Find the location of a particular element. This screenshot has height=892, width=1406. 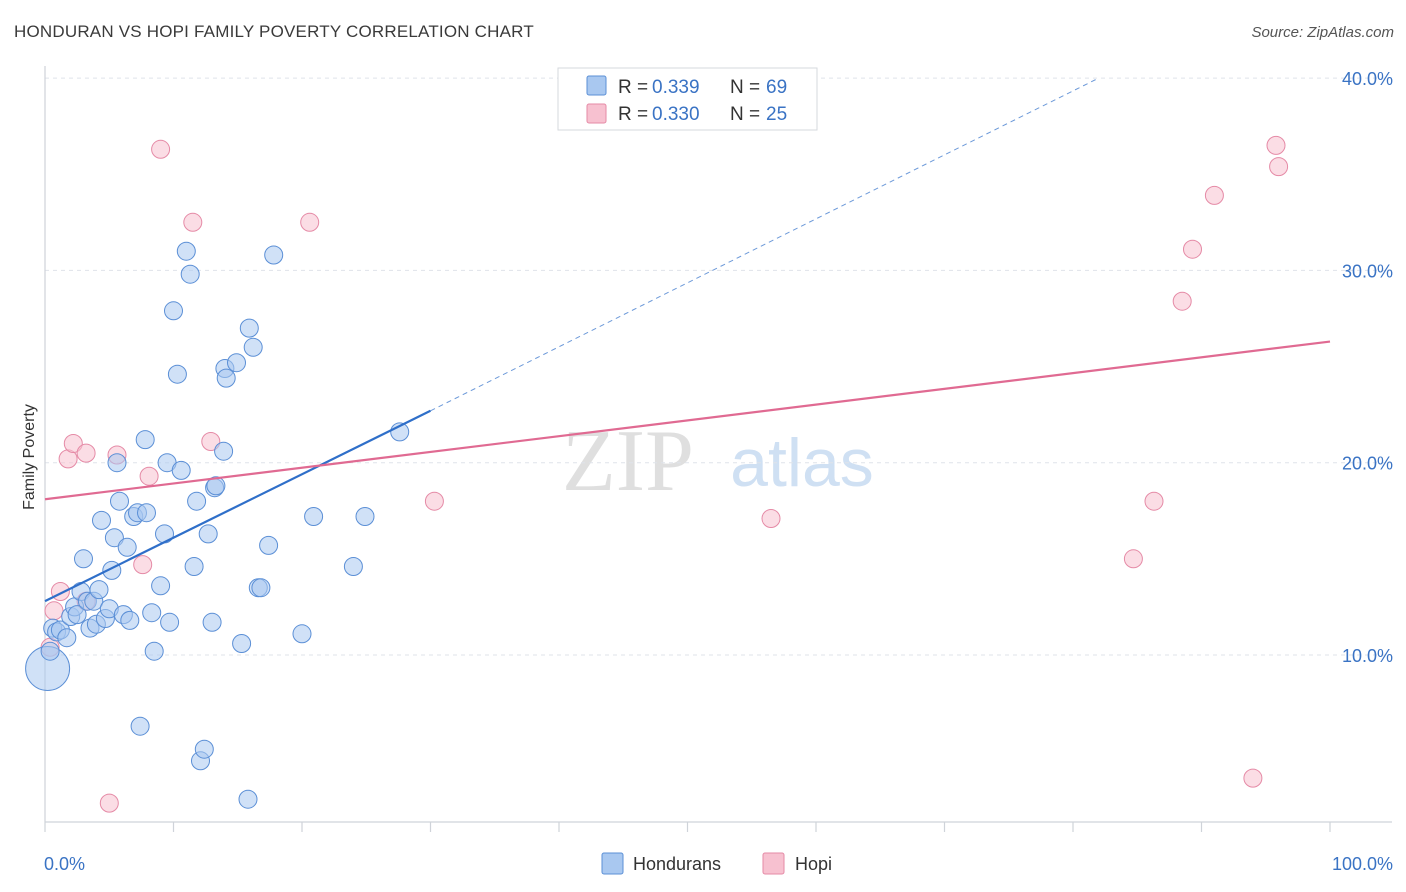

watermark-zip: ZIP is located at coordinates (628, 461).